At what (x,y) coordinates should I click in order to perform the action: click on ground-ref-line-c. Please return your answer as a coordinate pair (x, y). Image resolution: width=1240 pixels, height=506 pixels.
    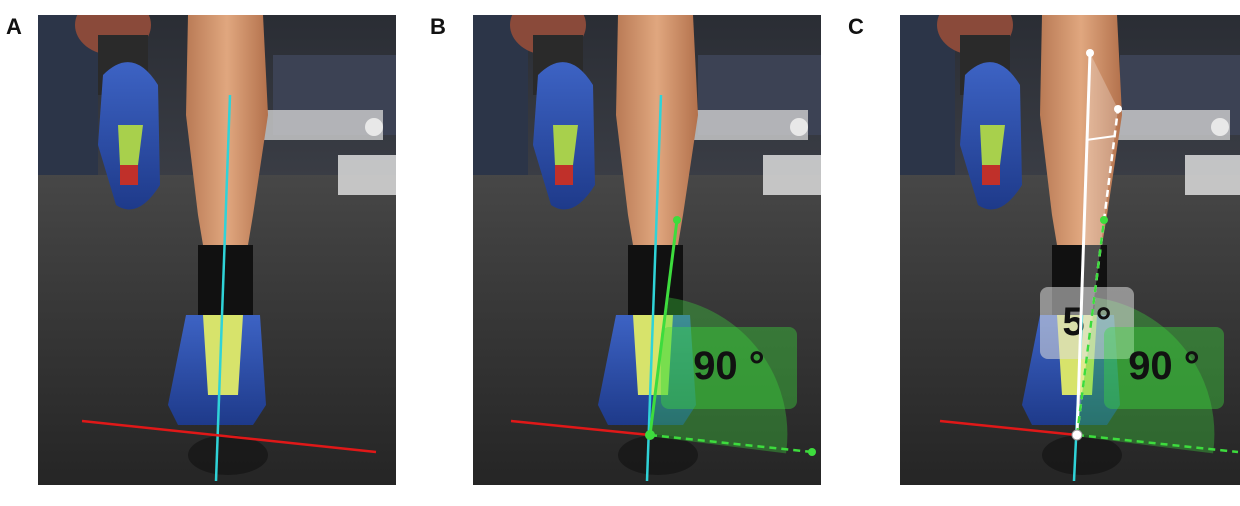
    Looking at the image, I should click on (1157, 443).